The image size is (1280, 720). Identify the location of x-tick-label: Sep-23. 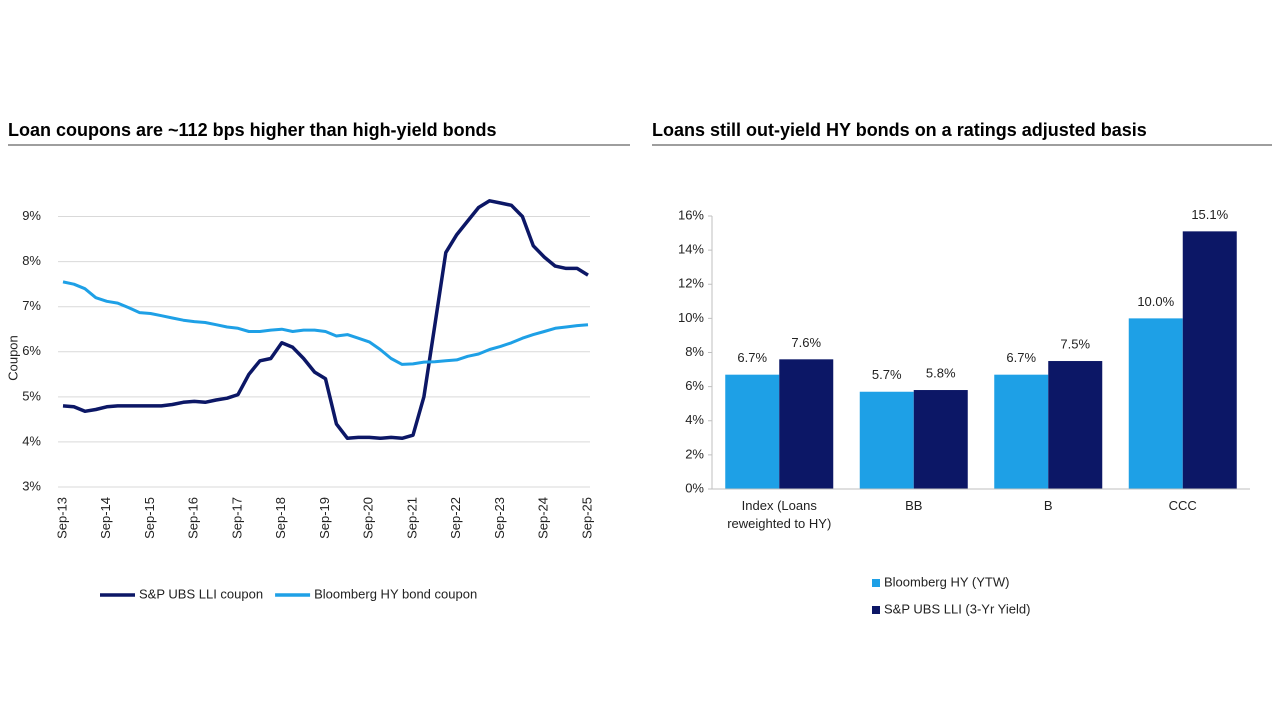
(499, 518).